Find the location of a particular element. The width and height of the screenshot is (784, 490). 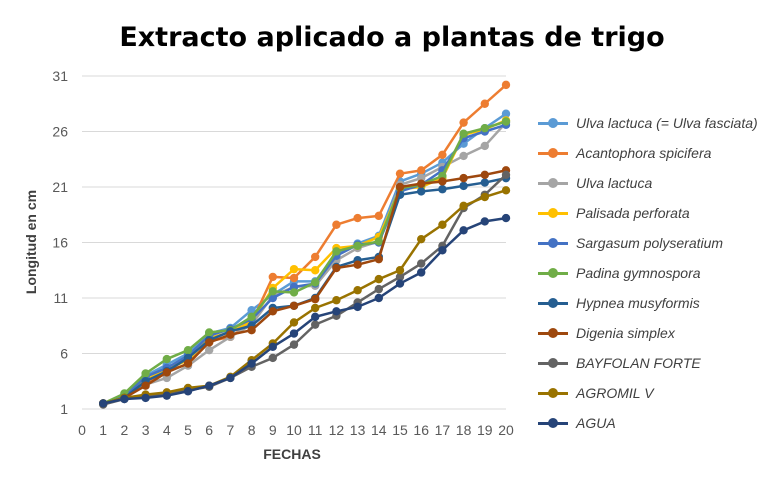

legend-item: Digenia simplex is located at coordinates (658, 333).